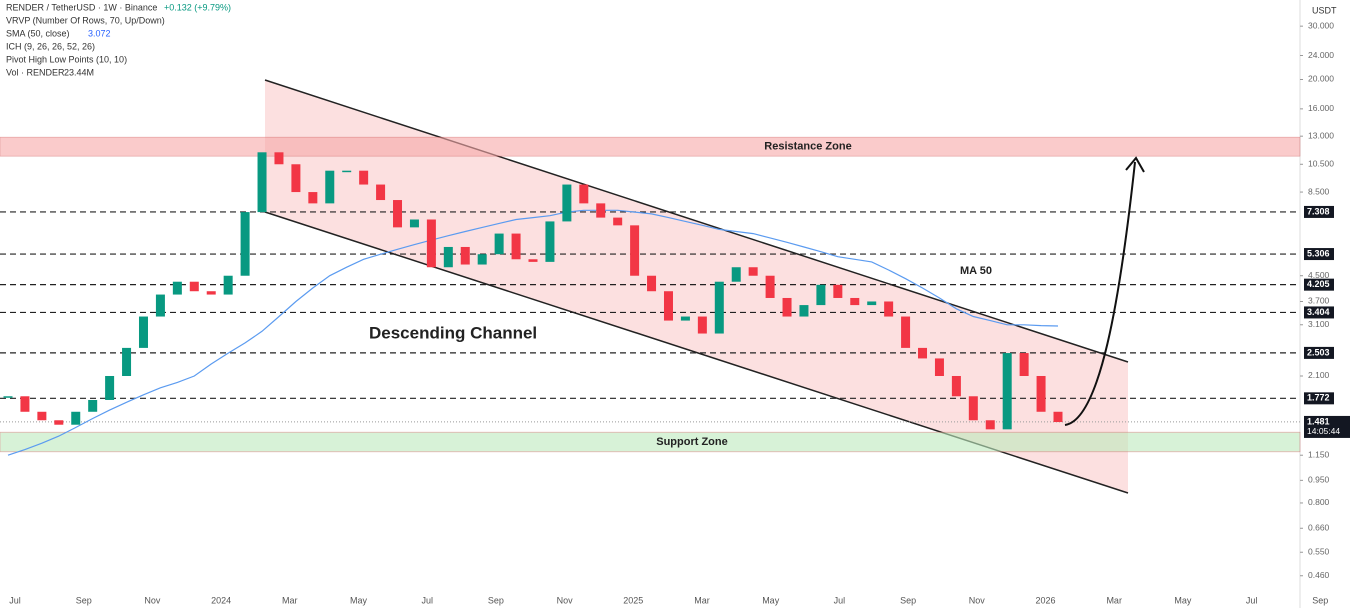  I want to click on y-tick-label: 30.000, so click(1321, 25).